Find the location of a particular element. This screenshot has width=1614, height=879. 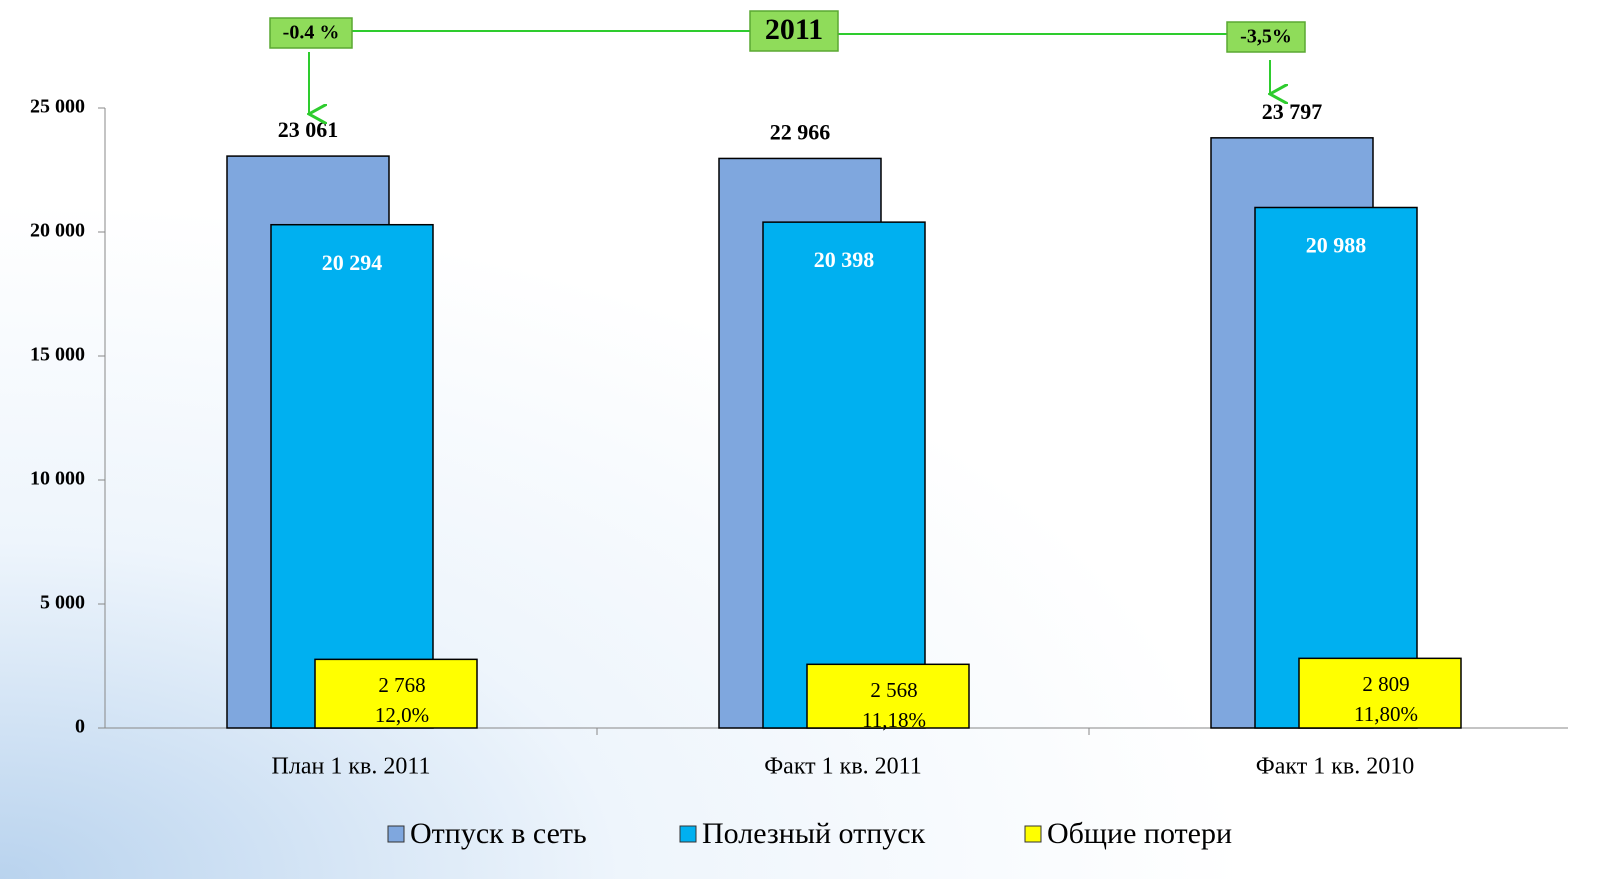

y-tick-label: 20 000 is located at coordinates (57, 231).